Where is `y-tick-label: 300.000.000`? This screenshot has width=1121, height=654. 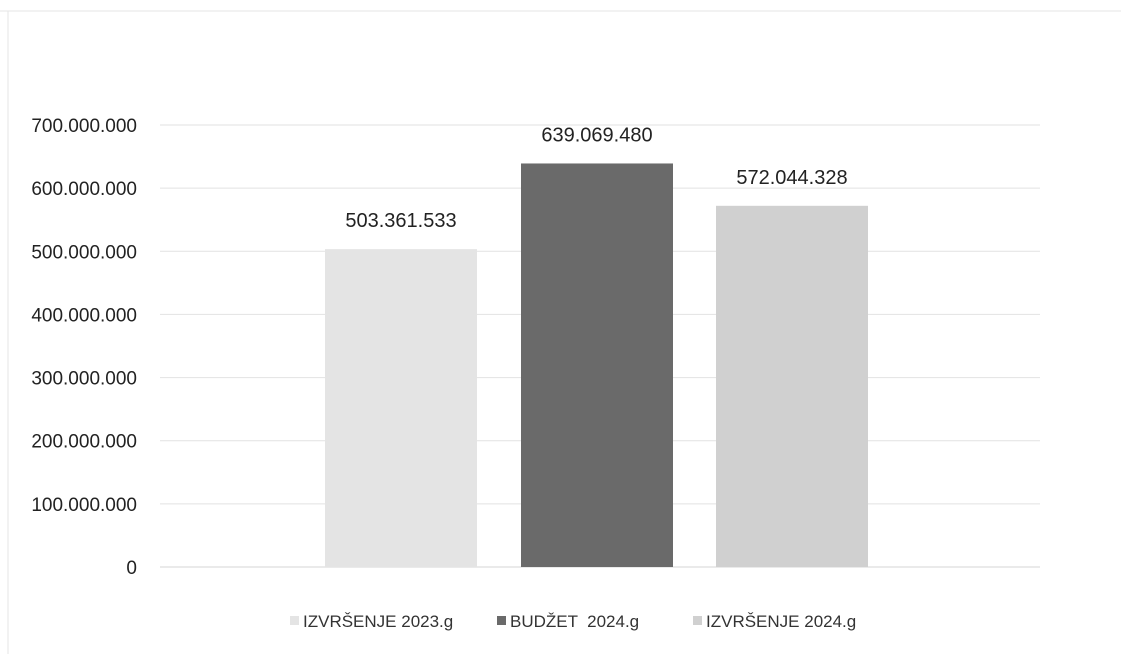
y-tick-label: 300.000.000 is located at coordinates (84, 379).